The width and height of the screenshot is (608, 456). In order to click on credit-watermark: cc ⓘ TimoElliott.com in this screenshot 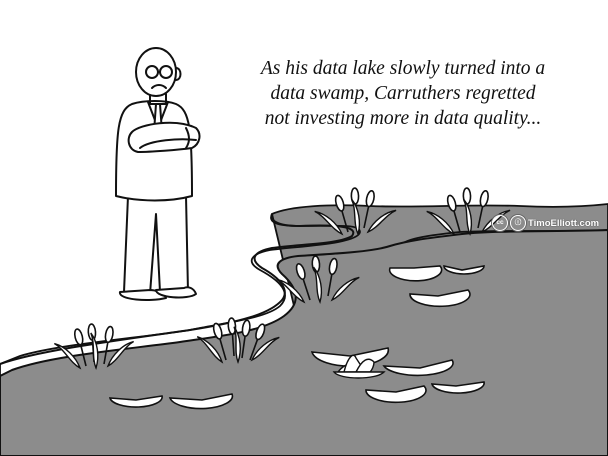, I will do `click(545, 223)`.